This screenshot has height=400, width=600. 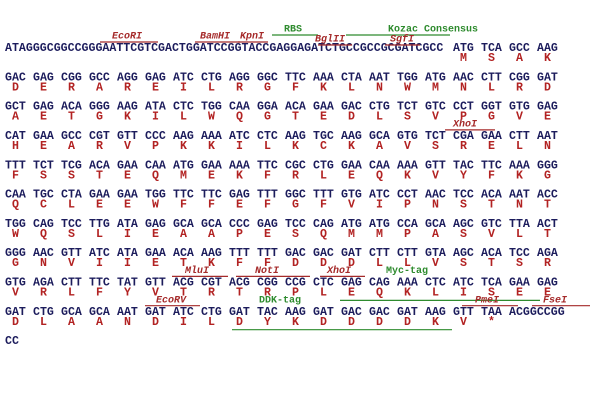 I want to click on codon: AAC, so click(x=43, y=253).